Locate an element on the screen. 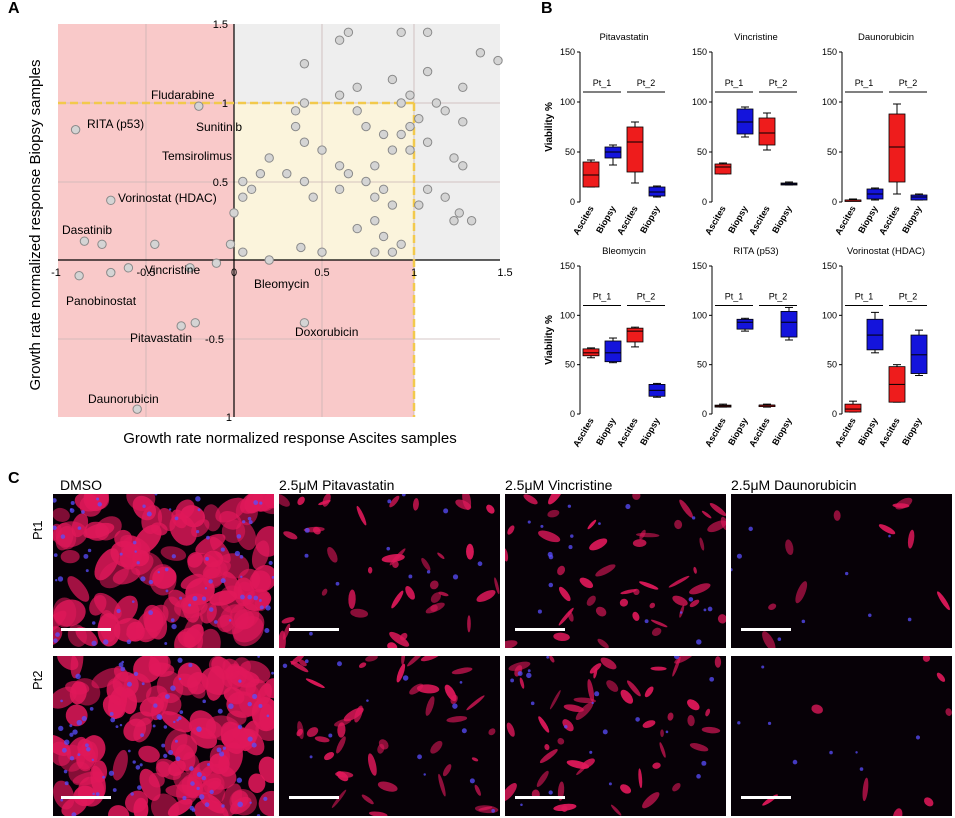 The height and width of the screenshot is (818, 955). boxplot-y-tick-label: 50 is located at coordinates (832, 152).